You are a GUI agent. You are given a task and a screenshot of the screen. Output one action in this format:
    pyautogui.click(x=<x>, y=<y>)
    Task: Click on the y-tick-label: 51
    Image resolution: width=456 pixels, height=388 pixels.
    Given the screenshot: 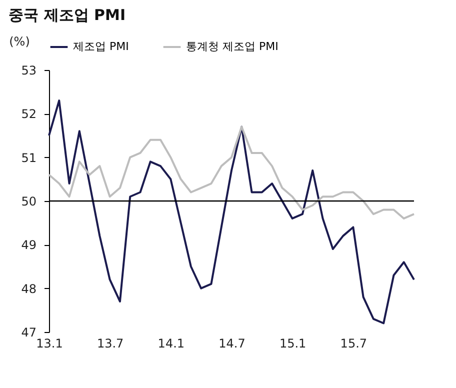 What is the action you would take?
    pyautogui.click(x=28, y=157)
    